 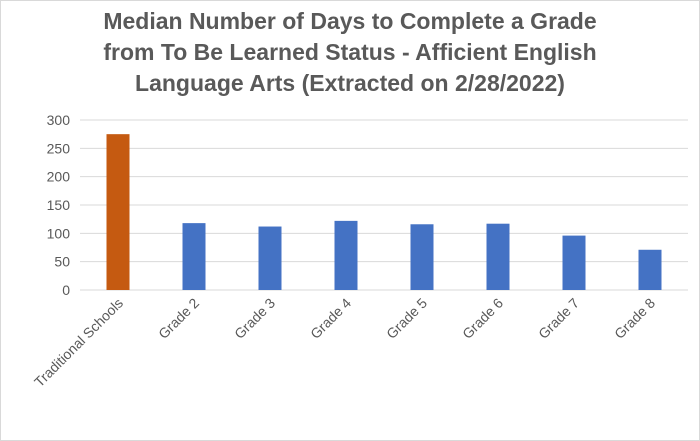 I want to click on y-tick-label: 50, so click(x=62, y=262).